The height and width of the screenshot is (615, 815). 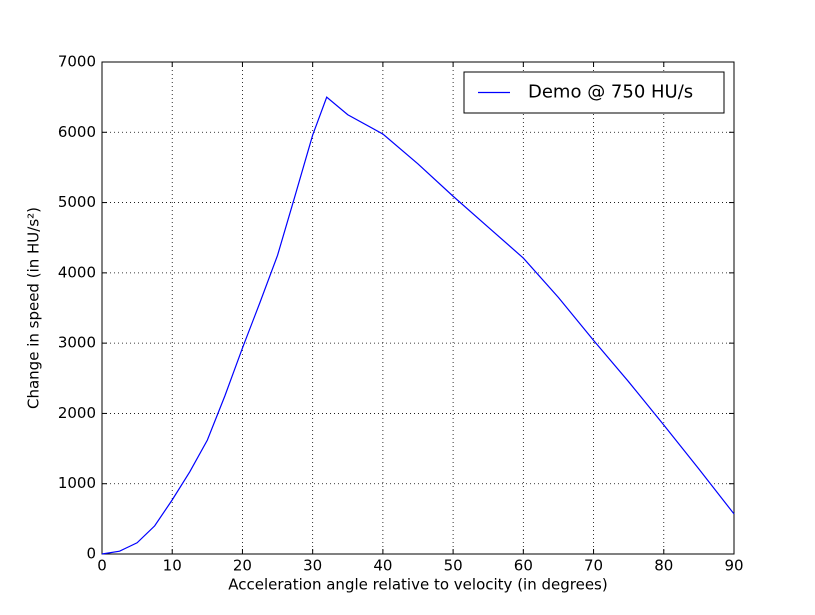 What do you see at coordinates (382, 566) in the screenshot?
I see `x-tick-label: 40` at bounding box center [382, 566].